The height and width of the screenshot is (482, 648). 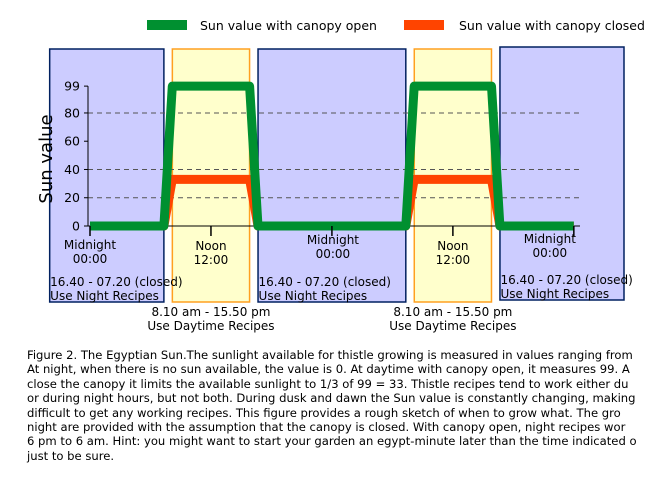 What do you see at coordinates (288, 25) in the screenshot?
I see `legend-label: Sun value with canopy open` at bounding box center [288, 25].